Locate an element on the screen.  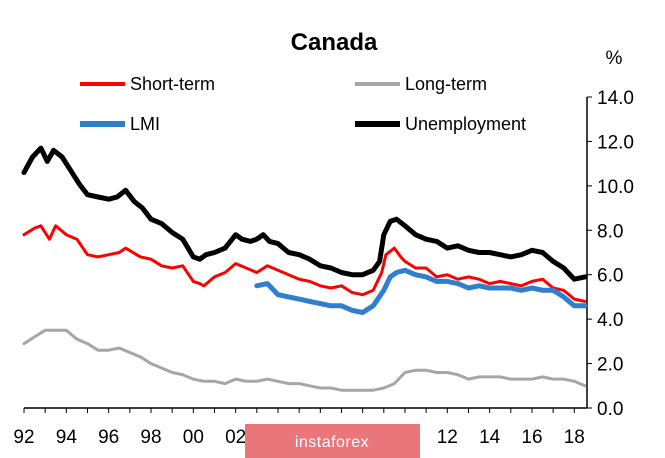
legend-item-unemployment: Unemployment is located at coordinates (440, 124).